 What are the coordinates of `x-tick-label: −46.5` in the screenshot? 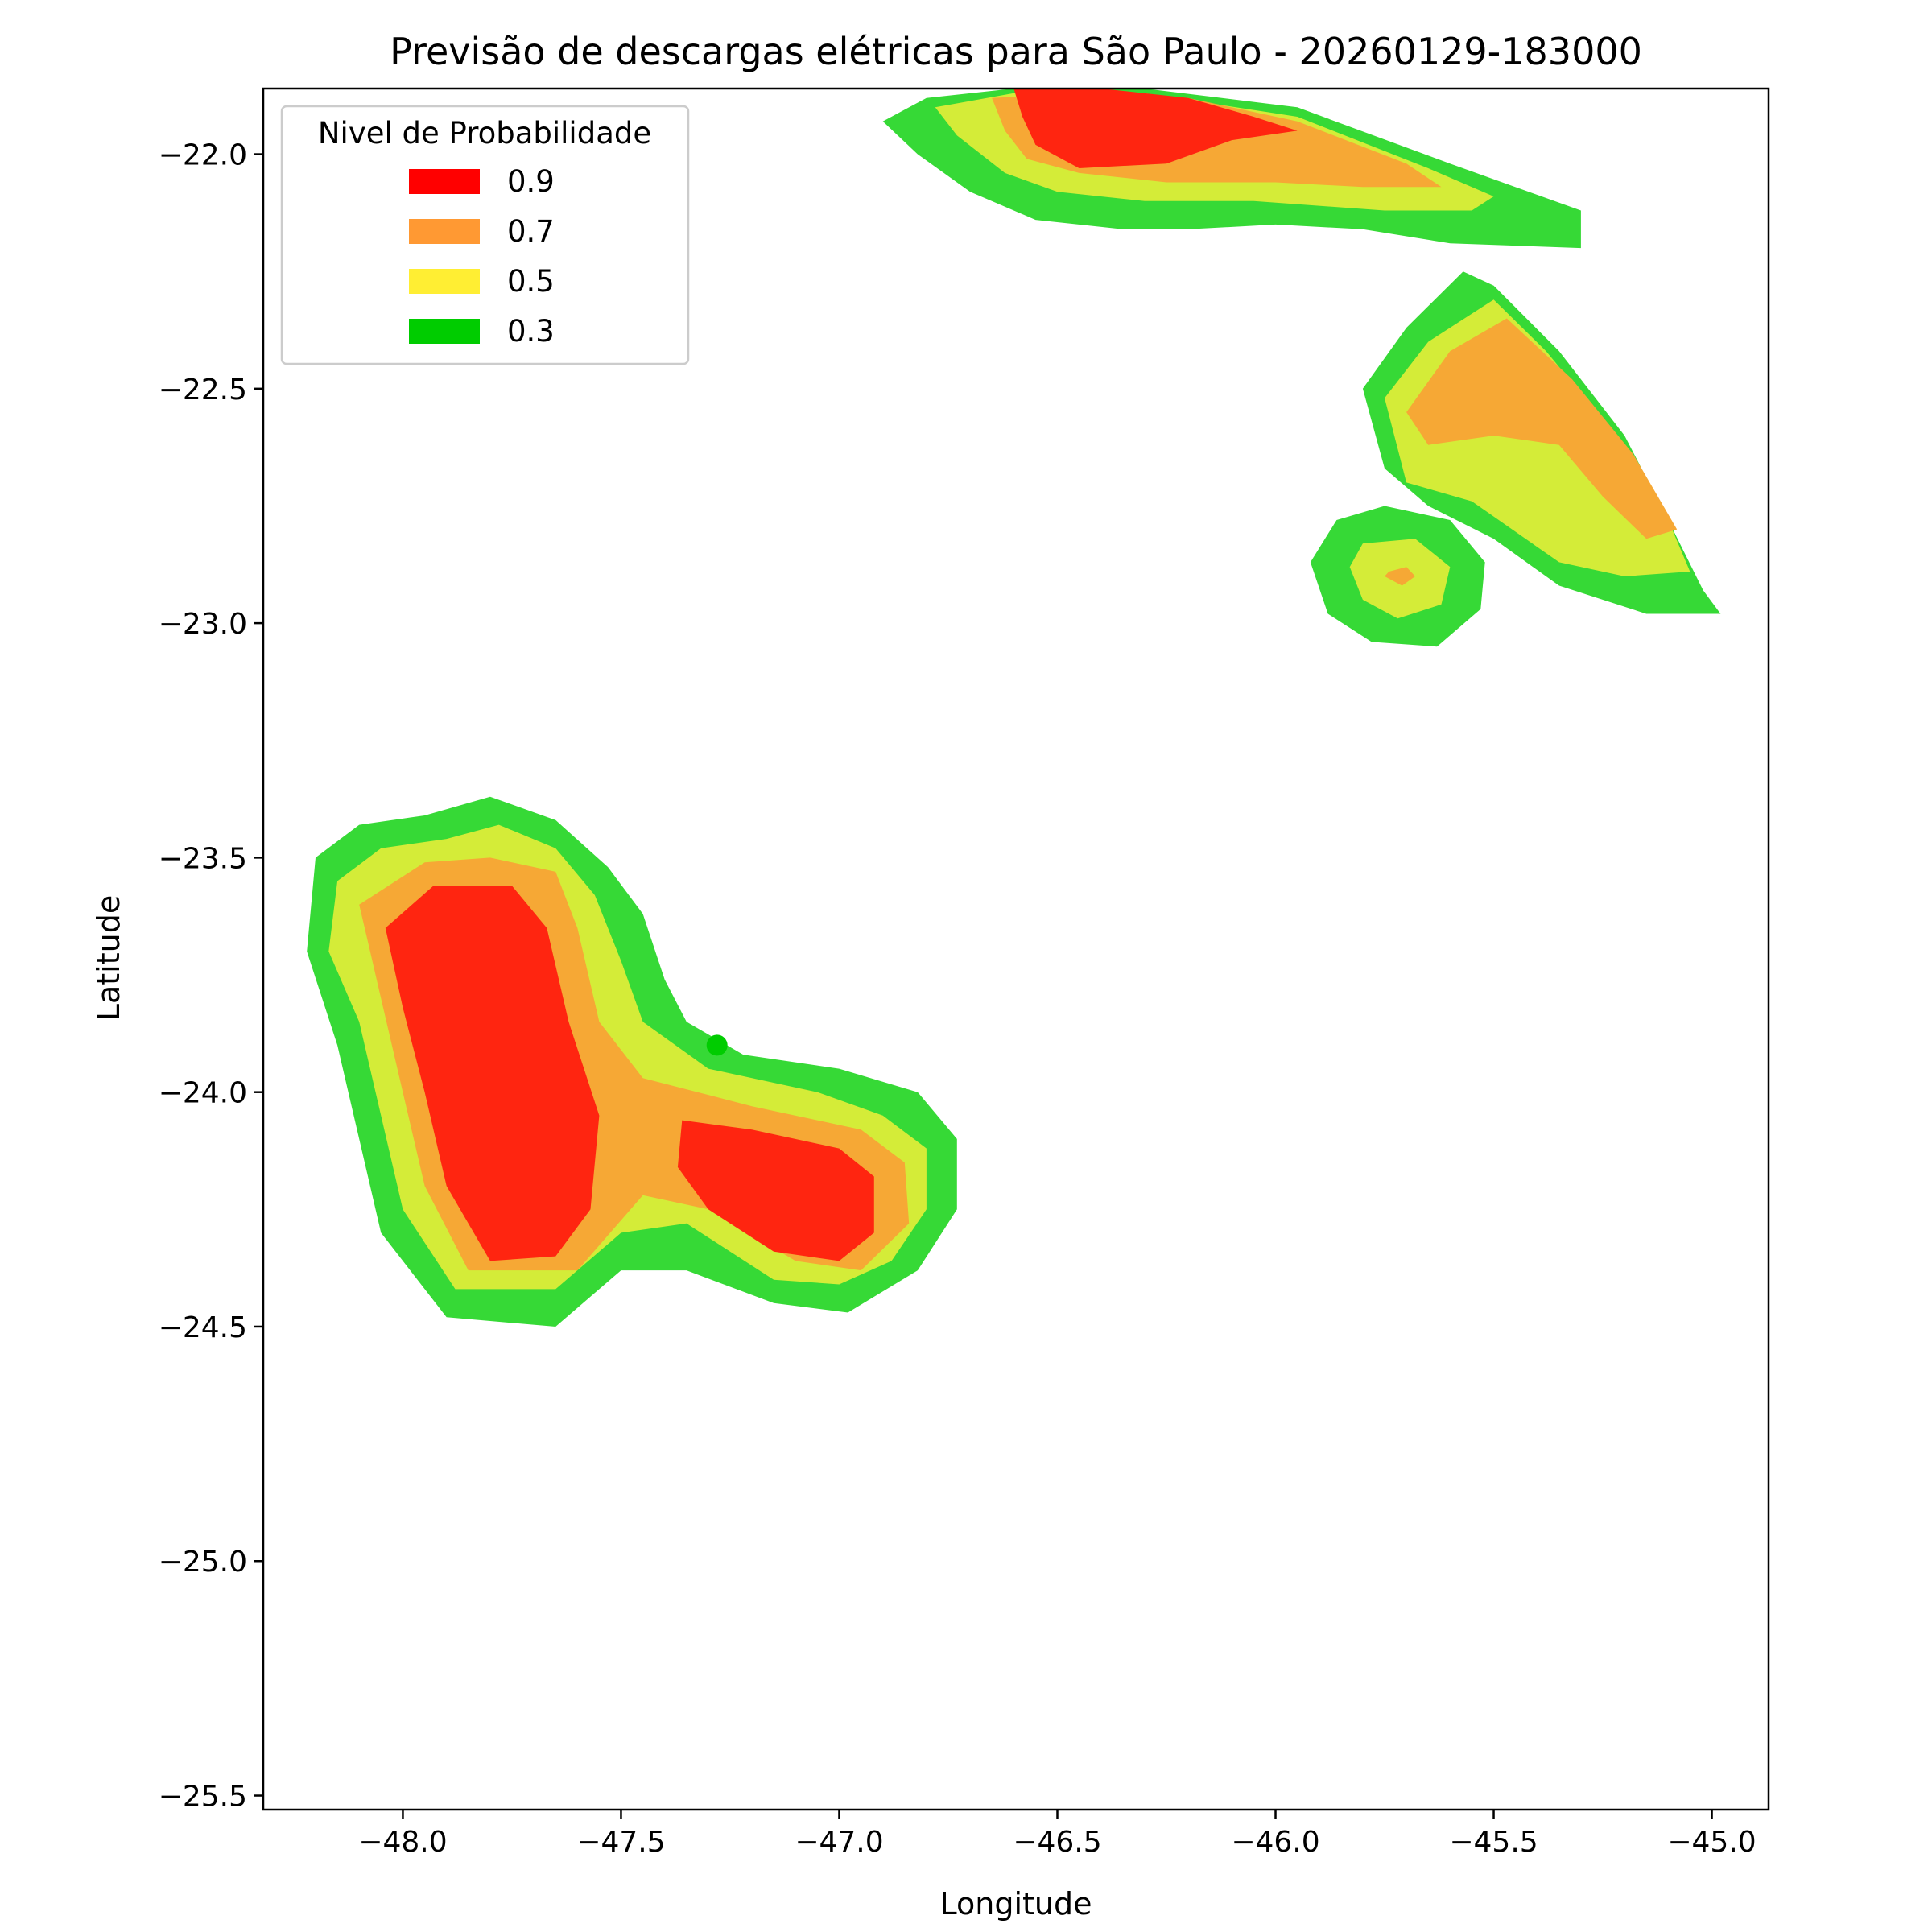 It's located at (1057, 1842).